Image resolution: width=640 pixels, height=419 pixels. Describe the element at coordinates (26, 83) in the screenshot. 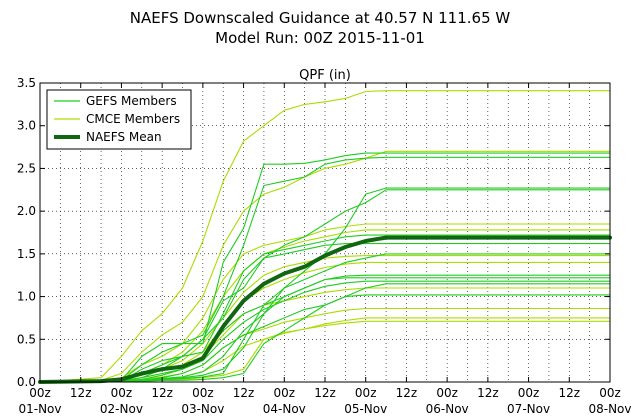

I see `y-tick-label: 3.5` at that location.